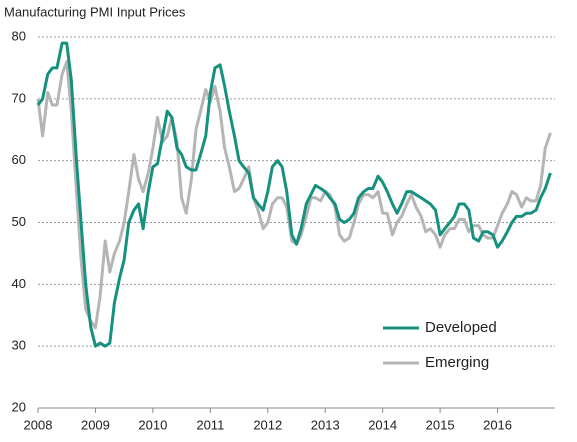 This screenshot has height=442, width=577. Describe the element at coordinates (497, 424) in the screenshot. I see `x-tick-label: 2016` at that location.